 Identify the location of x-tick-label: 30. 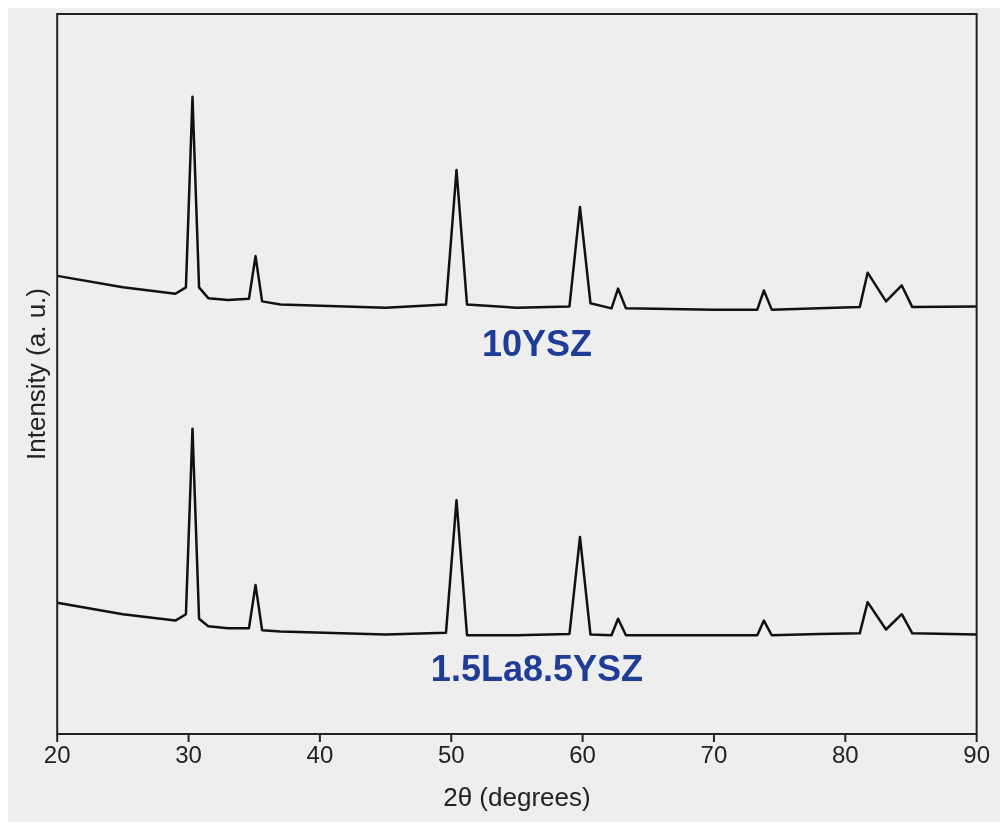
(188, 755).